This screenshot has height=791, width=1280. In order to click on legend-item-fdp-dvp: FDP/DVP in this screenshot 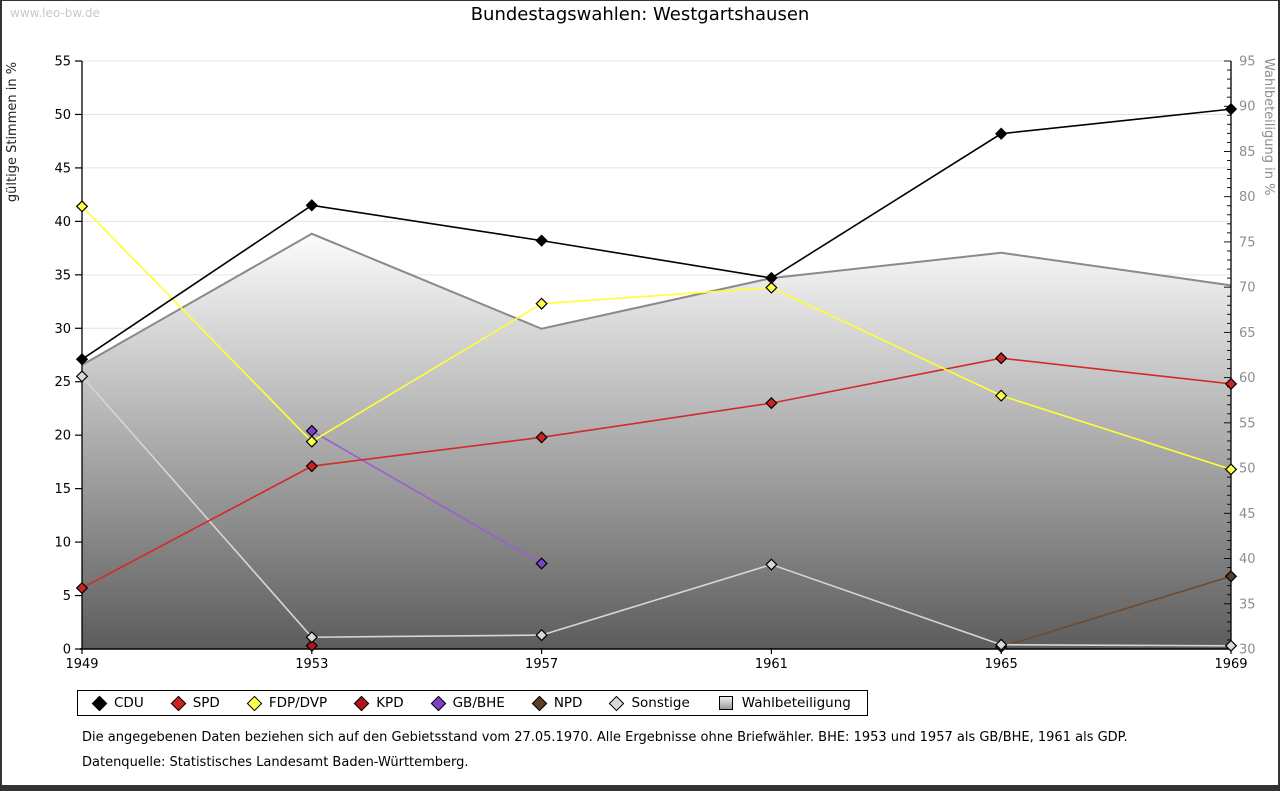, I will do `click(287, 703)`.